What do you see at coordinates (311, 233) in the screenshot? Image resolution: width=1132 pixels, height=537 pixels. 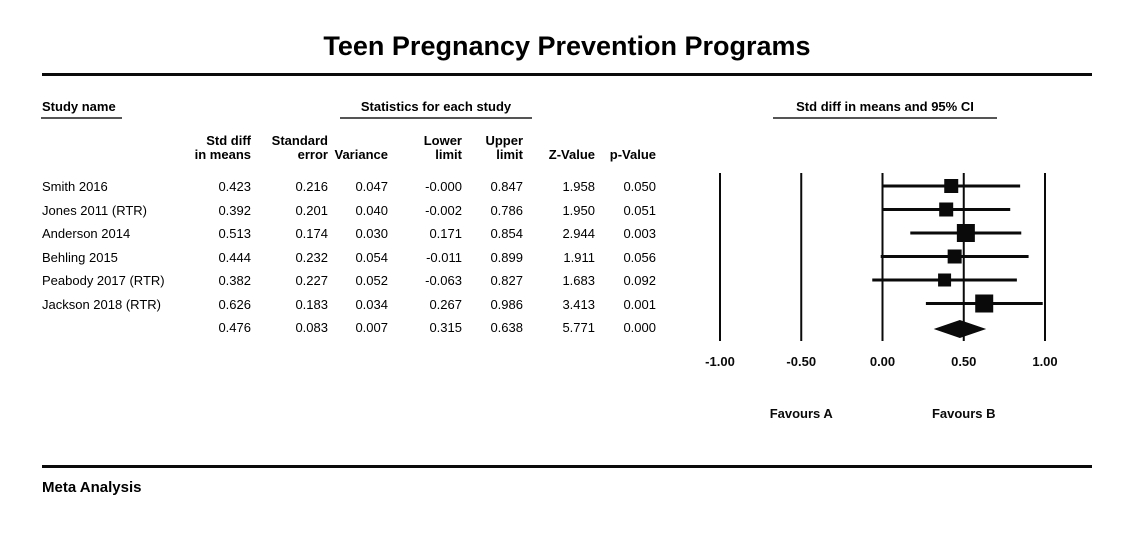 I see `stat-value-cell: 0.174` at bounding box center [311, 233].